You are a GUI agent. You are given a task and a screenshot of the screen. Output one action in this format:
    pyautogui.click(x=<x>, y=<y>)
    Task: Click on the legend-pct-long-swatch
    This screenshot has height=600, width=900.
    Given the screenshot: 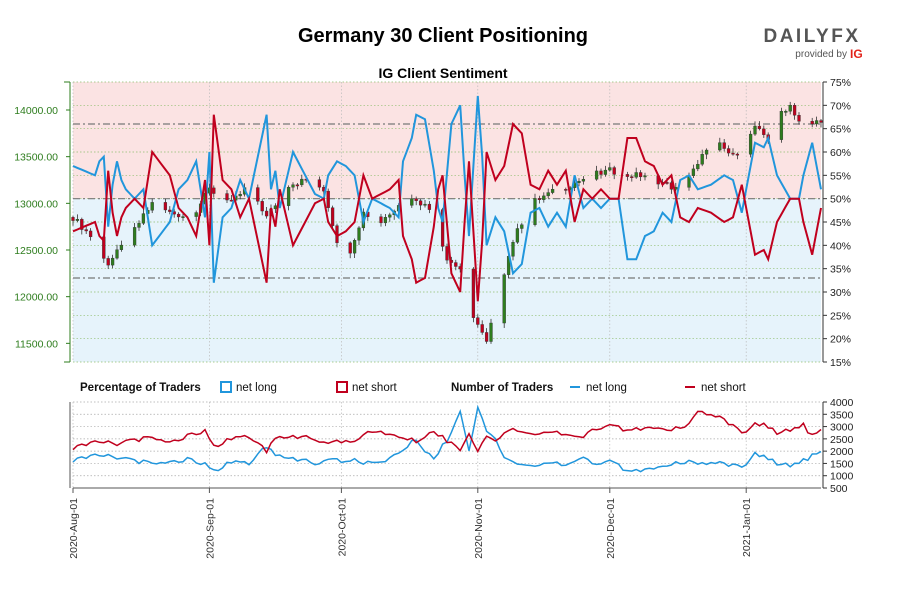 What is the action you would take?
    pyautogui.click(x=226, y=387)
    